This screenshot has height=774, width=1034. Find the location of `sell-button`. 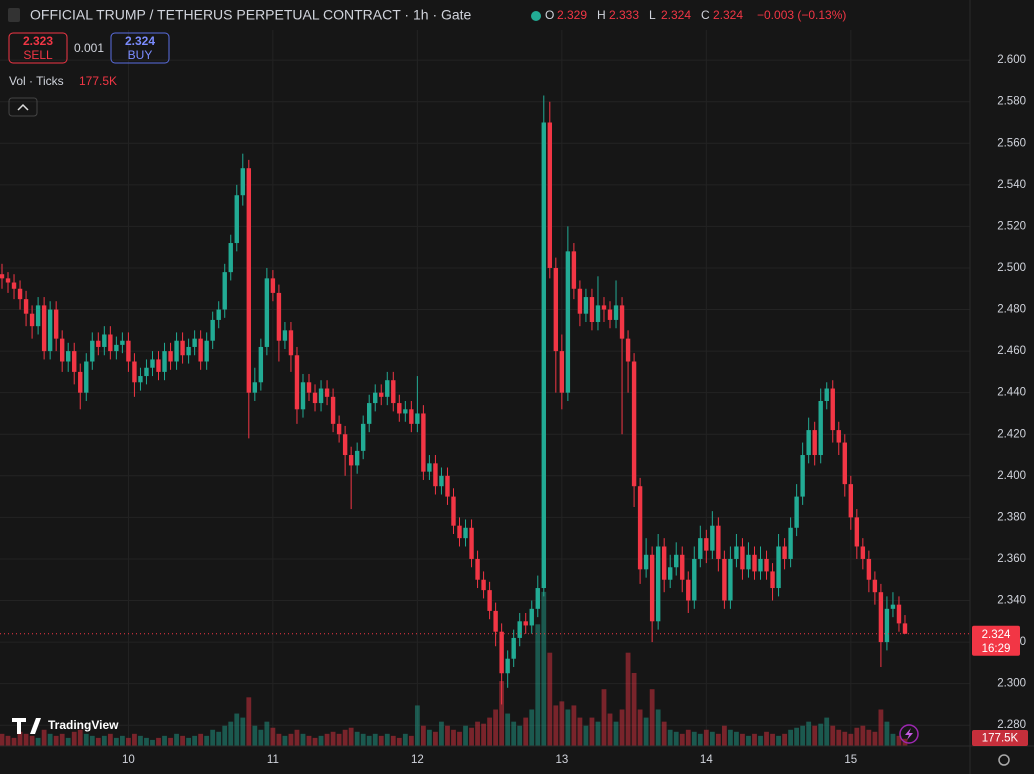

sell-button is located at coordinates (38, 48).